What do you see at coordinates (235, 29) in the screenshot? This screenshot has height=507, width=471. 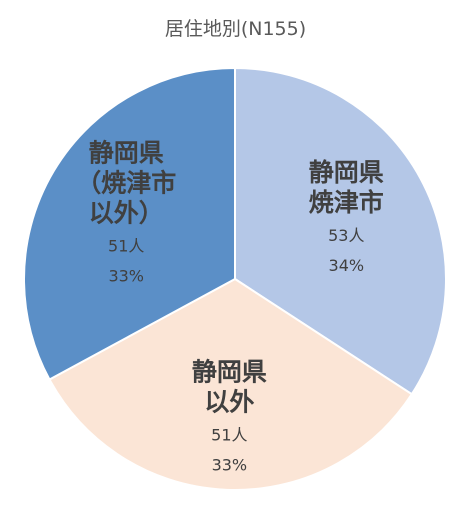 I see `chart-title: 居住地別(N155)` at bounding box center [235, 29].